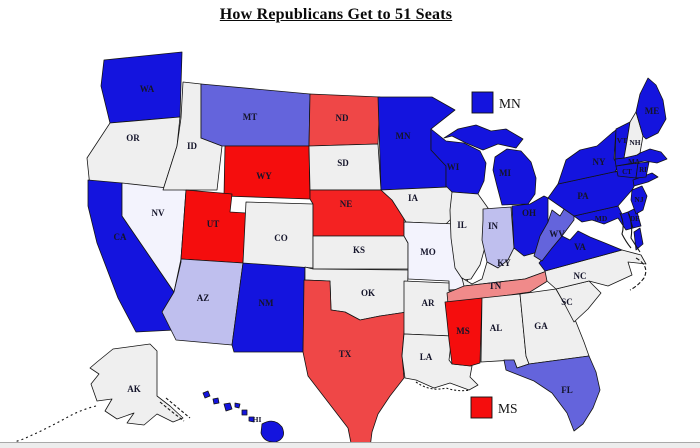 This screenshot has width=700, height=448. I want to click on aleutian-islands, so click(55, 424).